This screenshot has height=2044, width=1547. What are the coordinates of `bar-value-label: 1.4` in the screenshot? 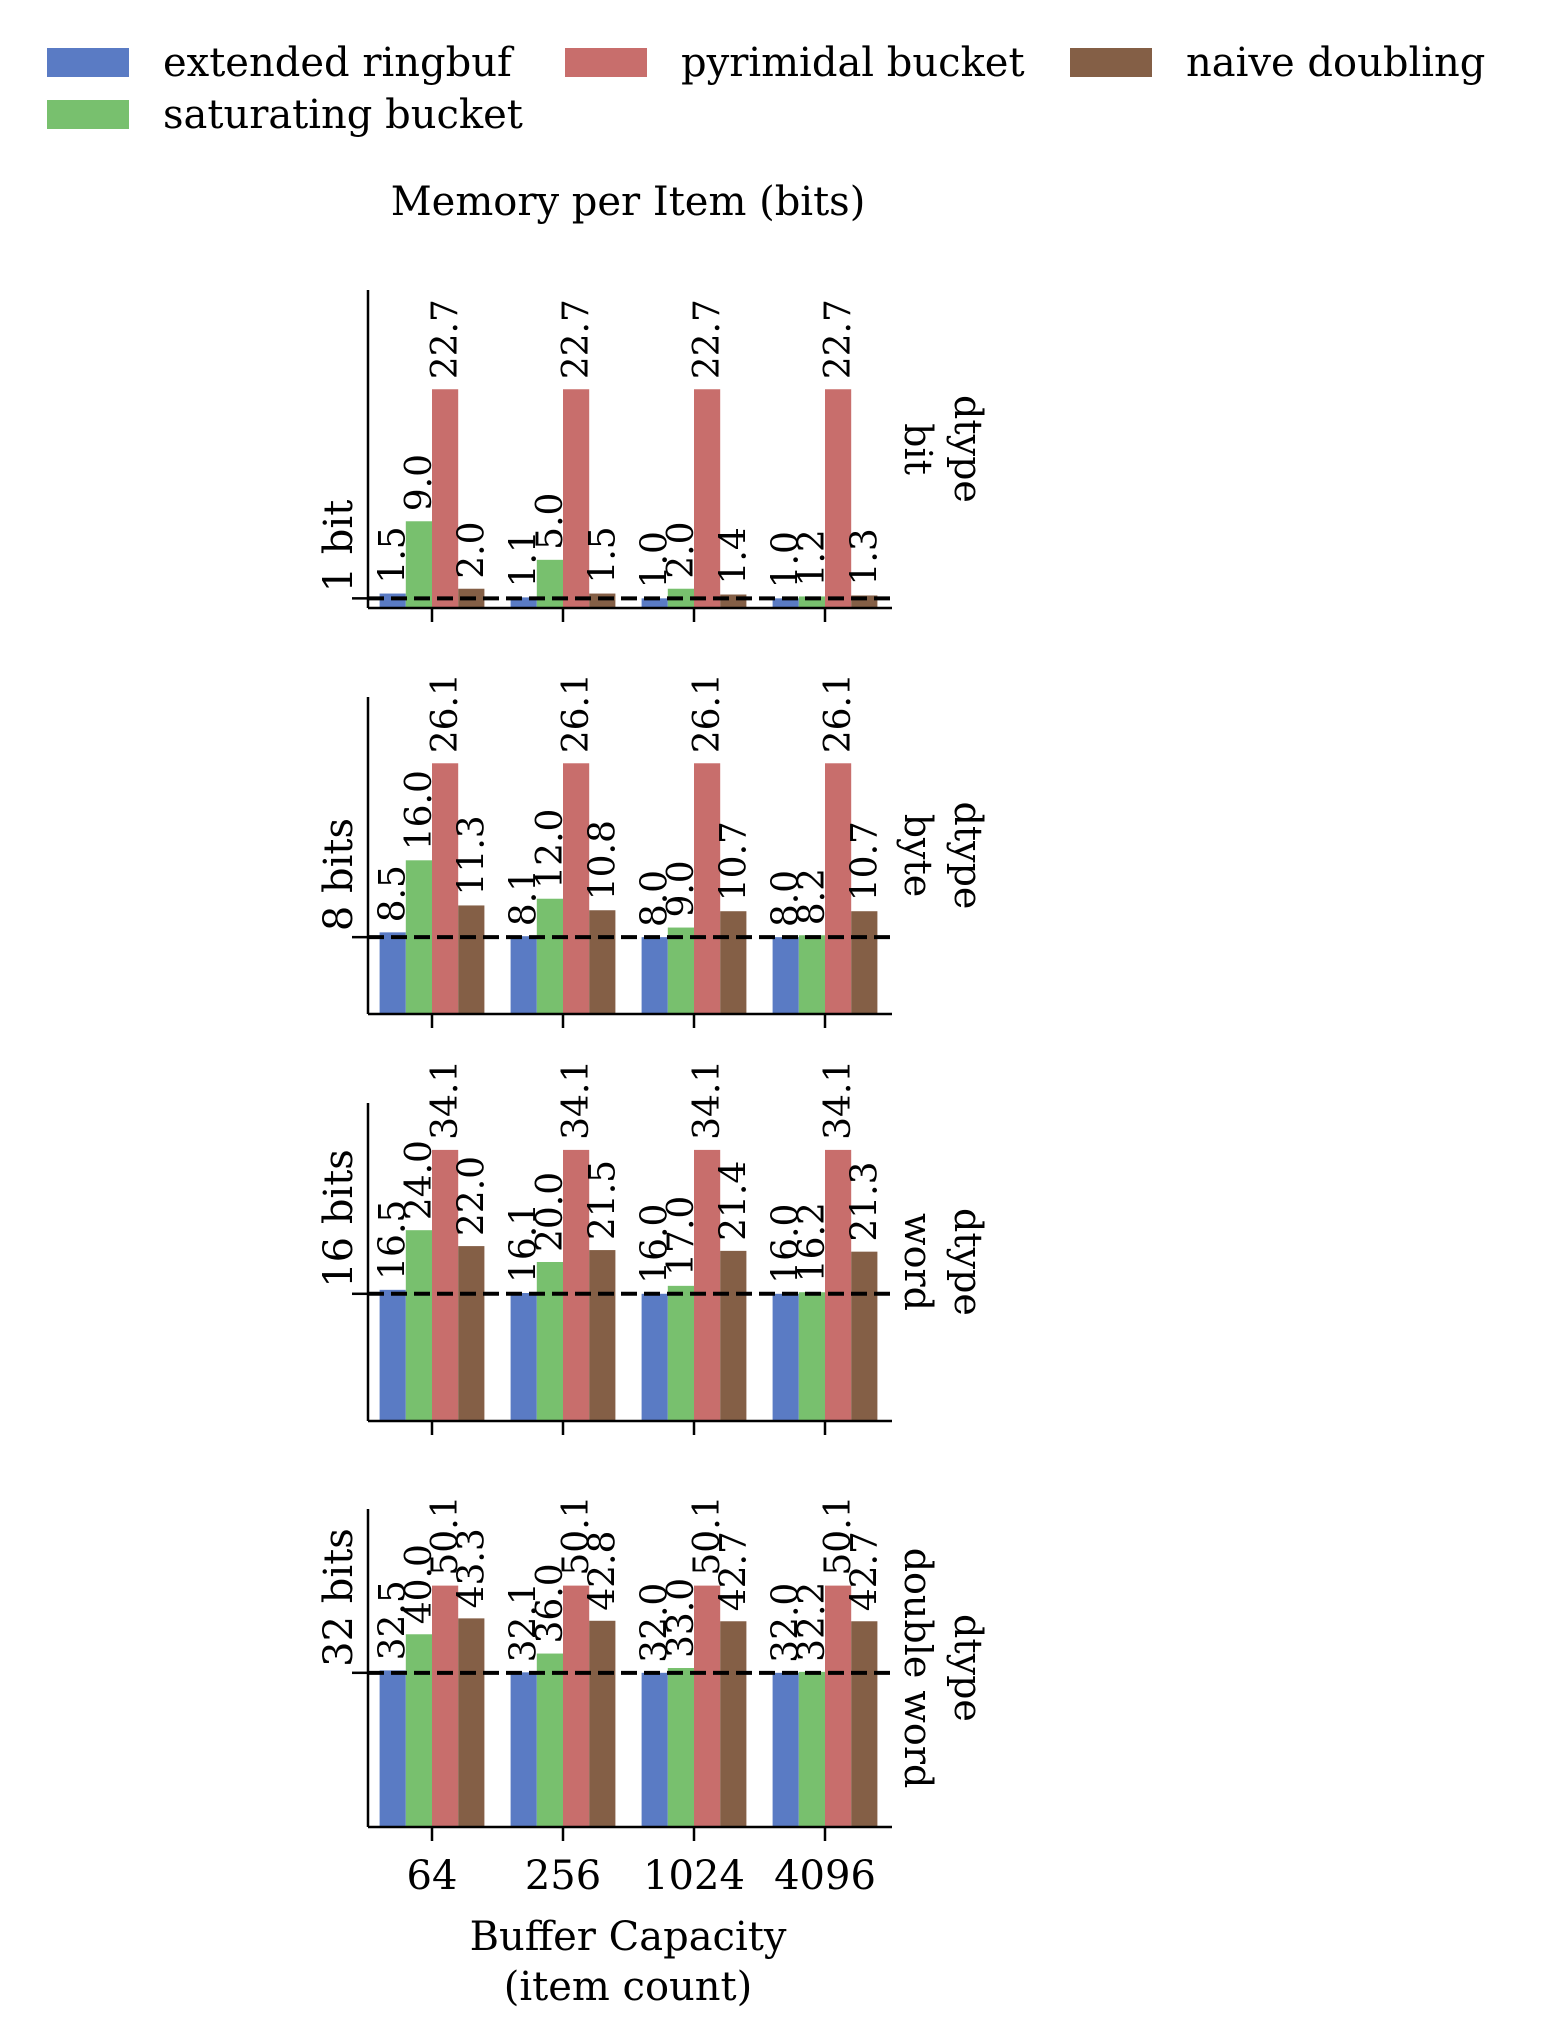 It's located at (733, 555).